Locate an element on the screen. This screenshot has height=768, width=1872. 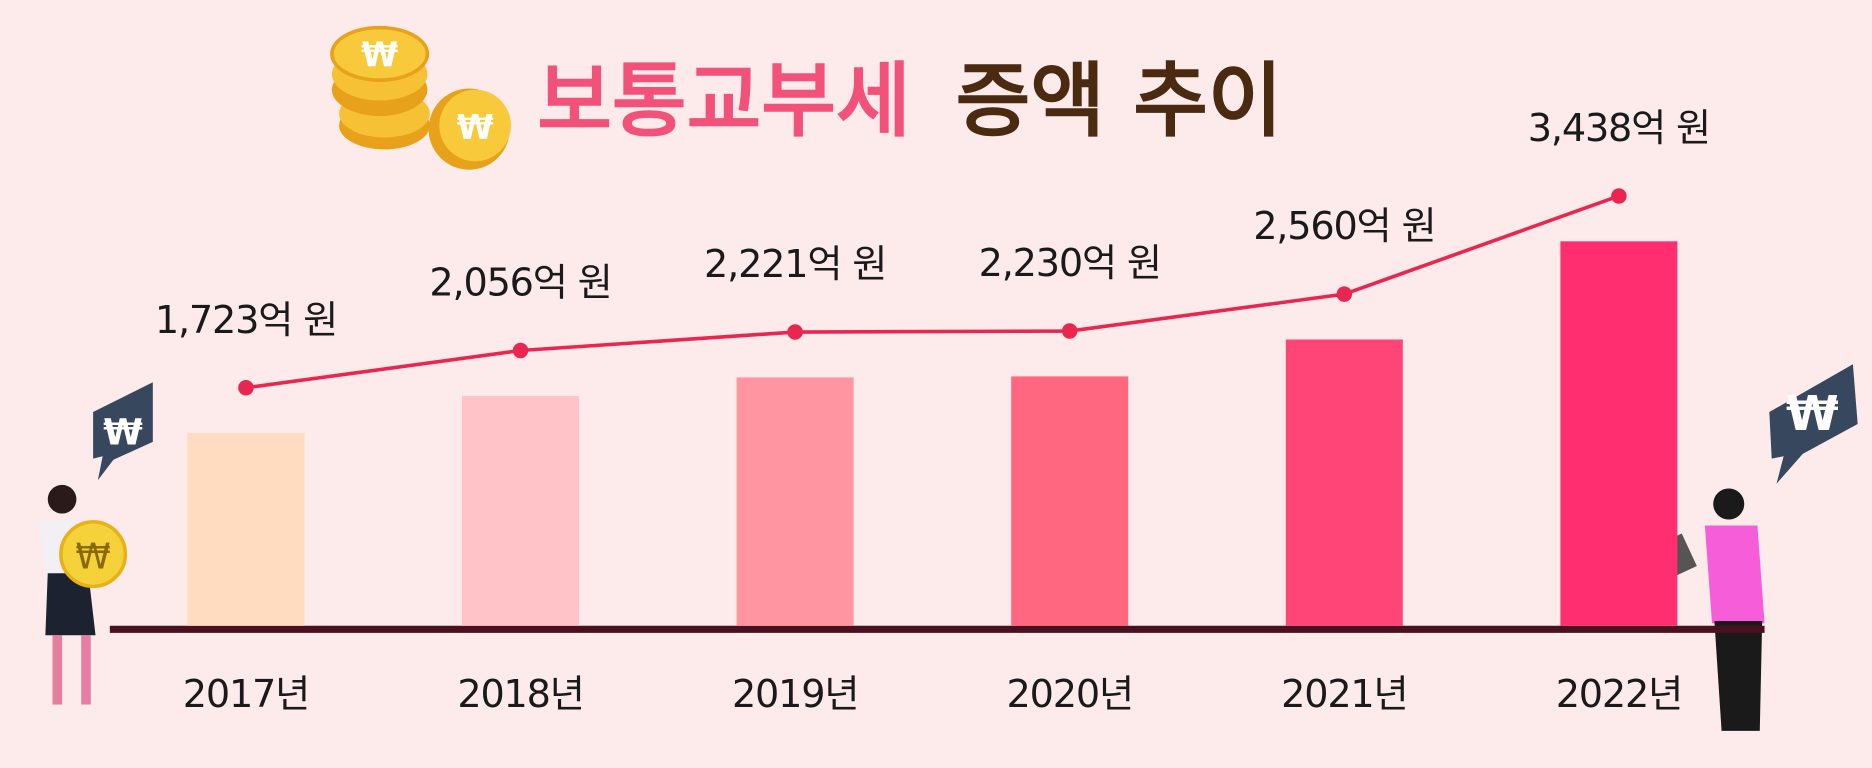
value-label: 2,056억 원 is located at coordinates (520, 284).